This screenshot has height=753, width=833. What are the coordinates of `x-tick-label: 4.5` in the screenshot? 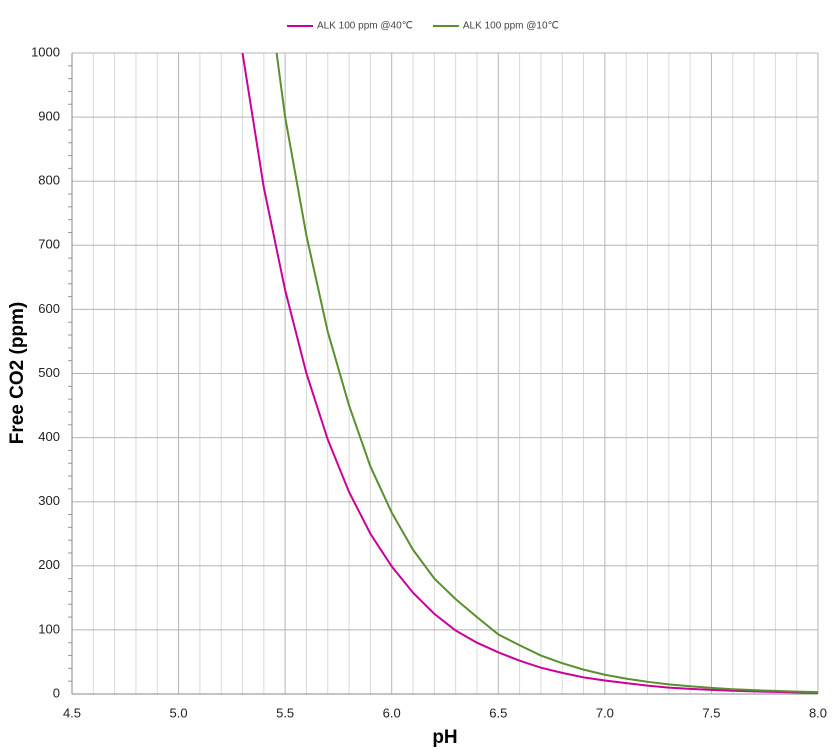 It's located at (72, 712).